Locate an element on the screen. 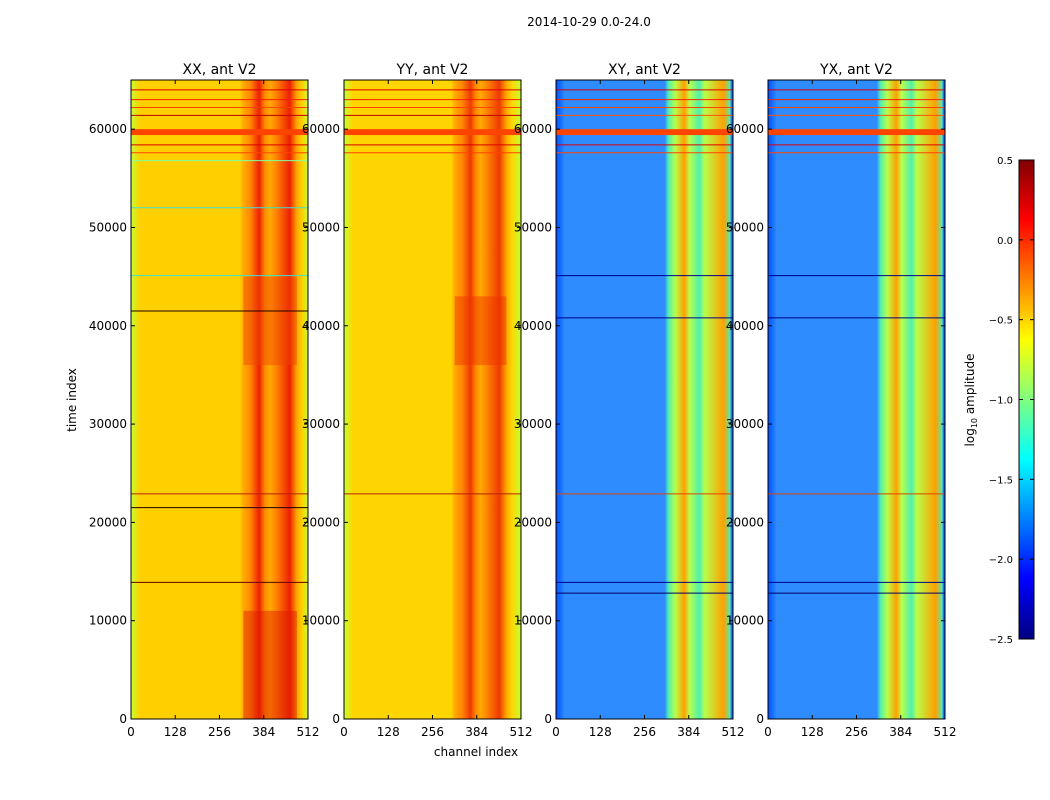 The height and width of the screenshot is (800, 1050). colorbar-tick-label: −2.0 is located at coordinates (1001, 560).